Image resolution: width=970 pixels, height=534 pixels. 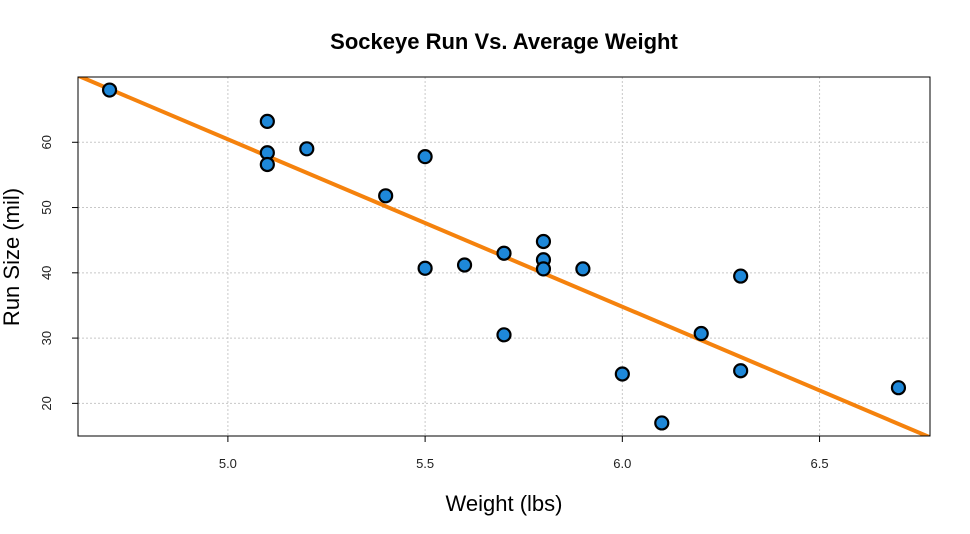 I want to click on x-tick-label: 5.5, so click(x=425, y=463).